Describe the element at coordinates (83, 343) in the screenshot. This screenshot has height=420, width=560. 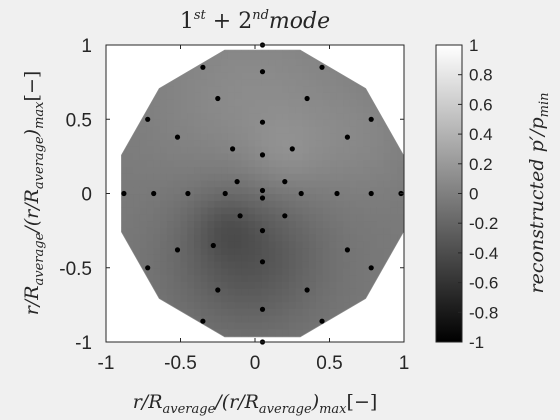
I see `y-tick-label: -1` at that location.